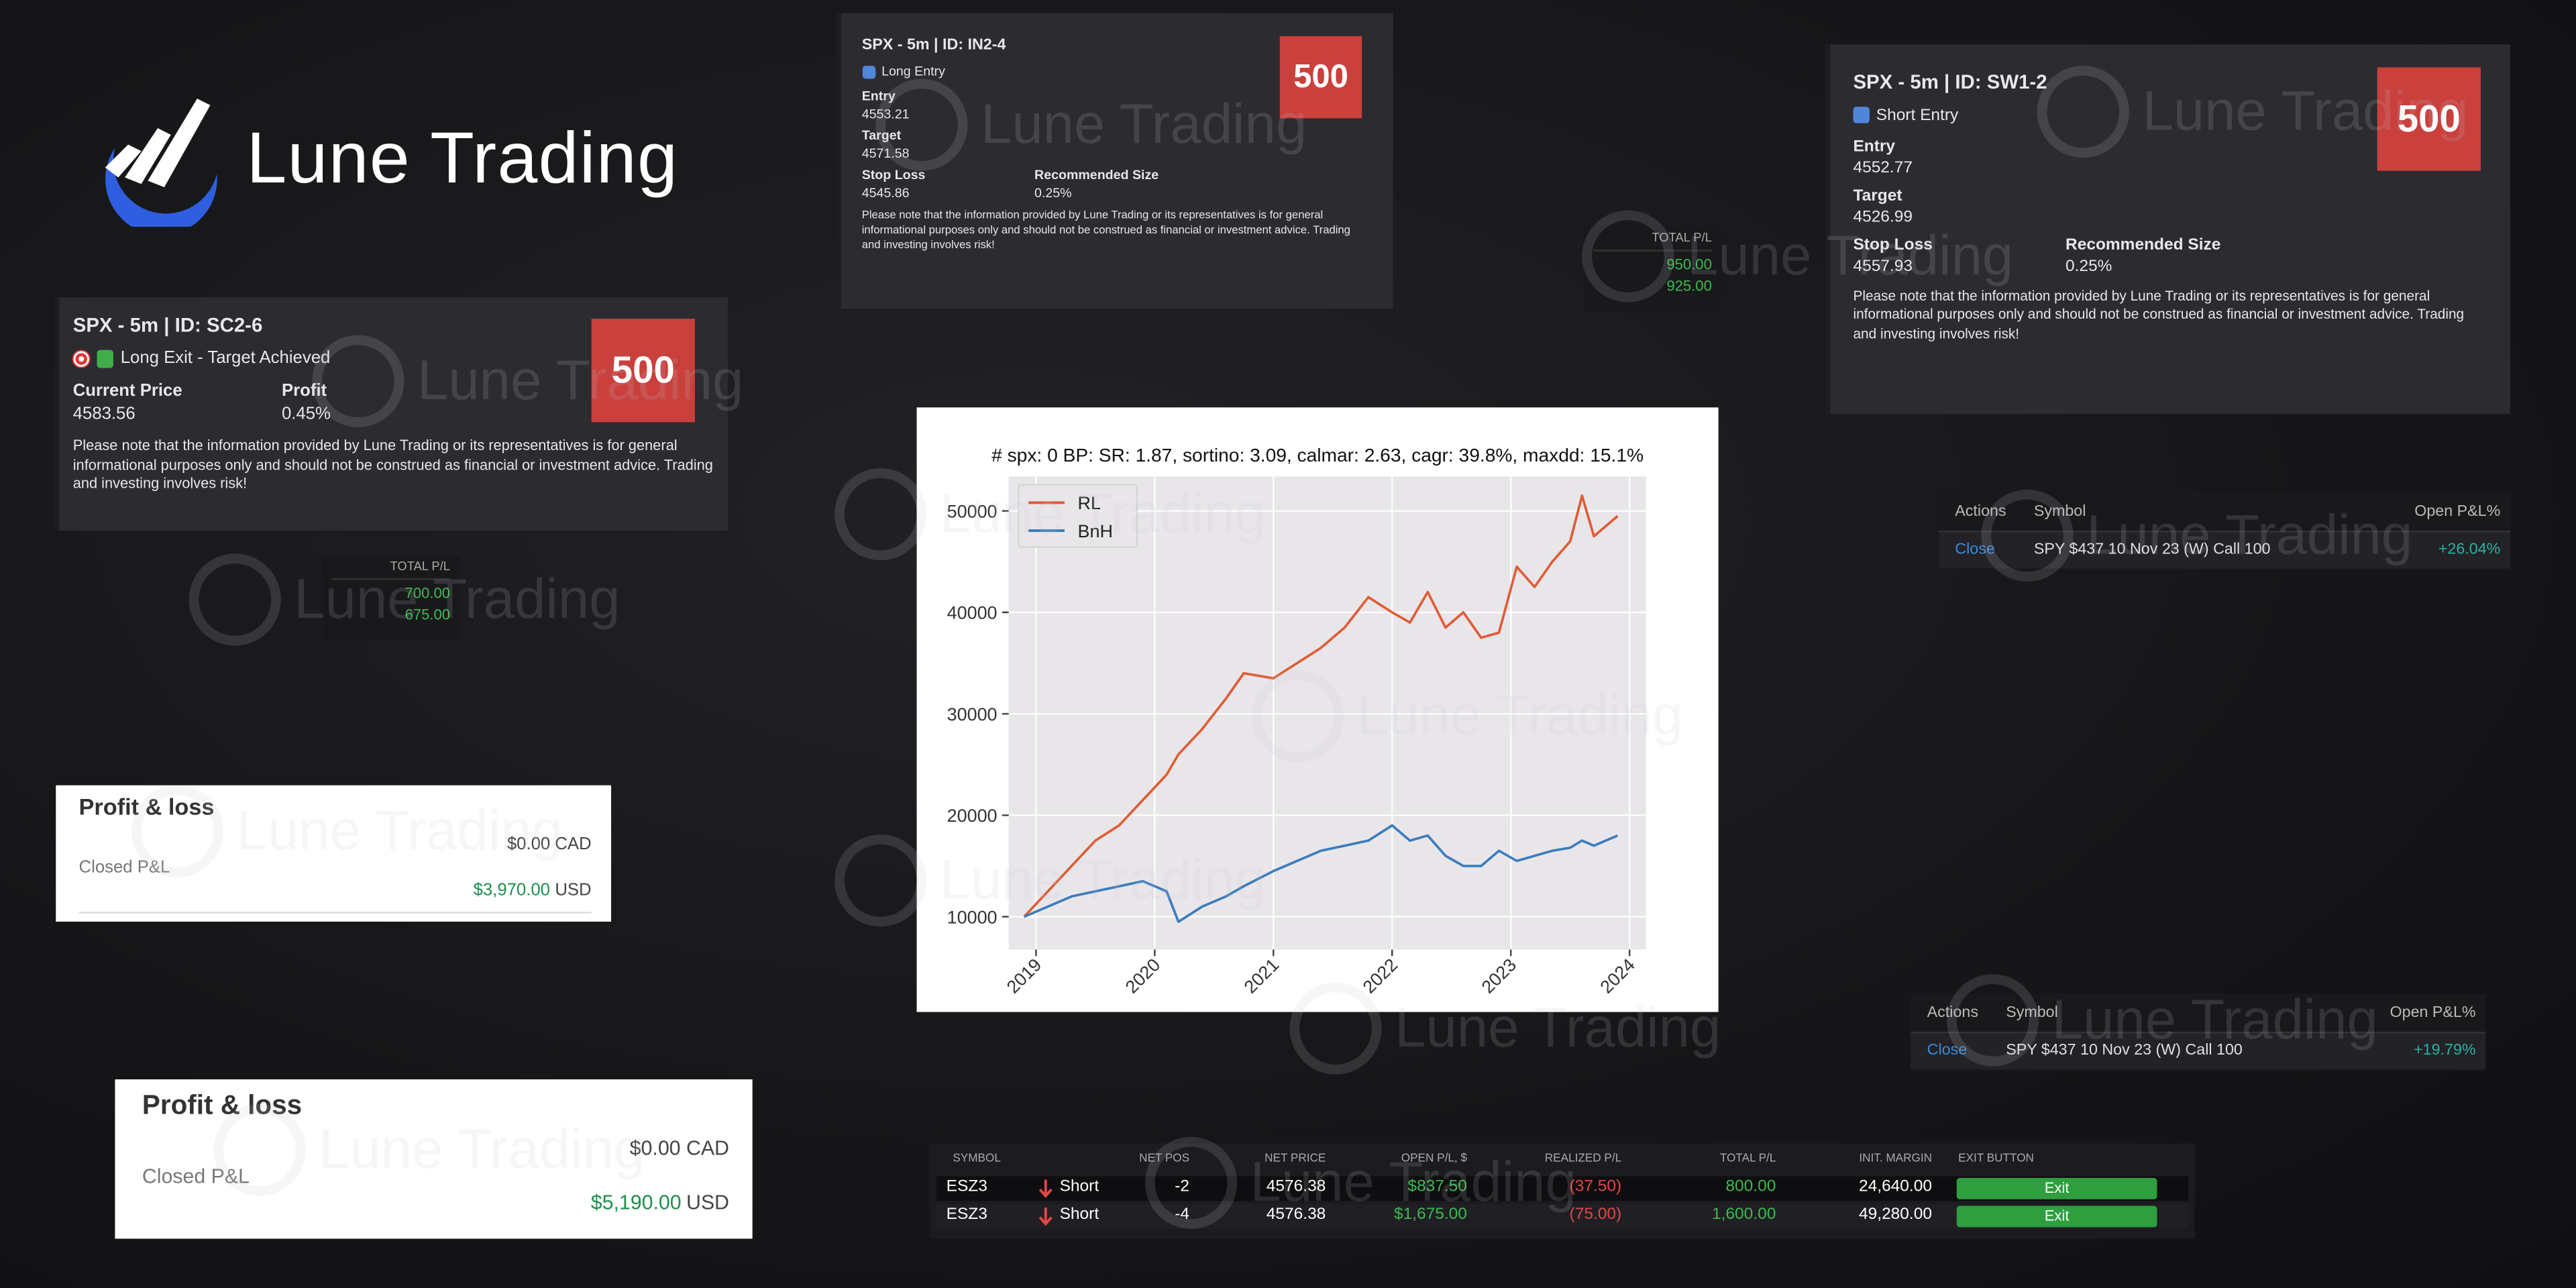  Describe the element at coordinates (81, 359) in the screenshot. I see `target-icon` at that location.